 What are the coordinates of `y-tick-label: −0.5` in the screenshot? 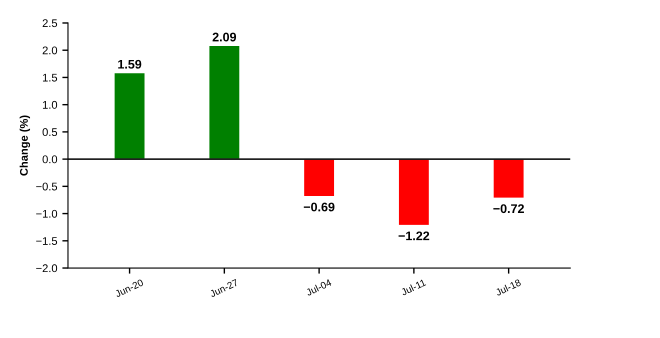 It's located at (47, 186).